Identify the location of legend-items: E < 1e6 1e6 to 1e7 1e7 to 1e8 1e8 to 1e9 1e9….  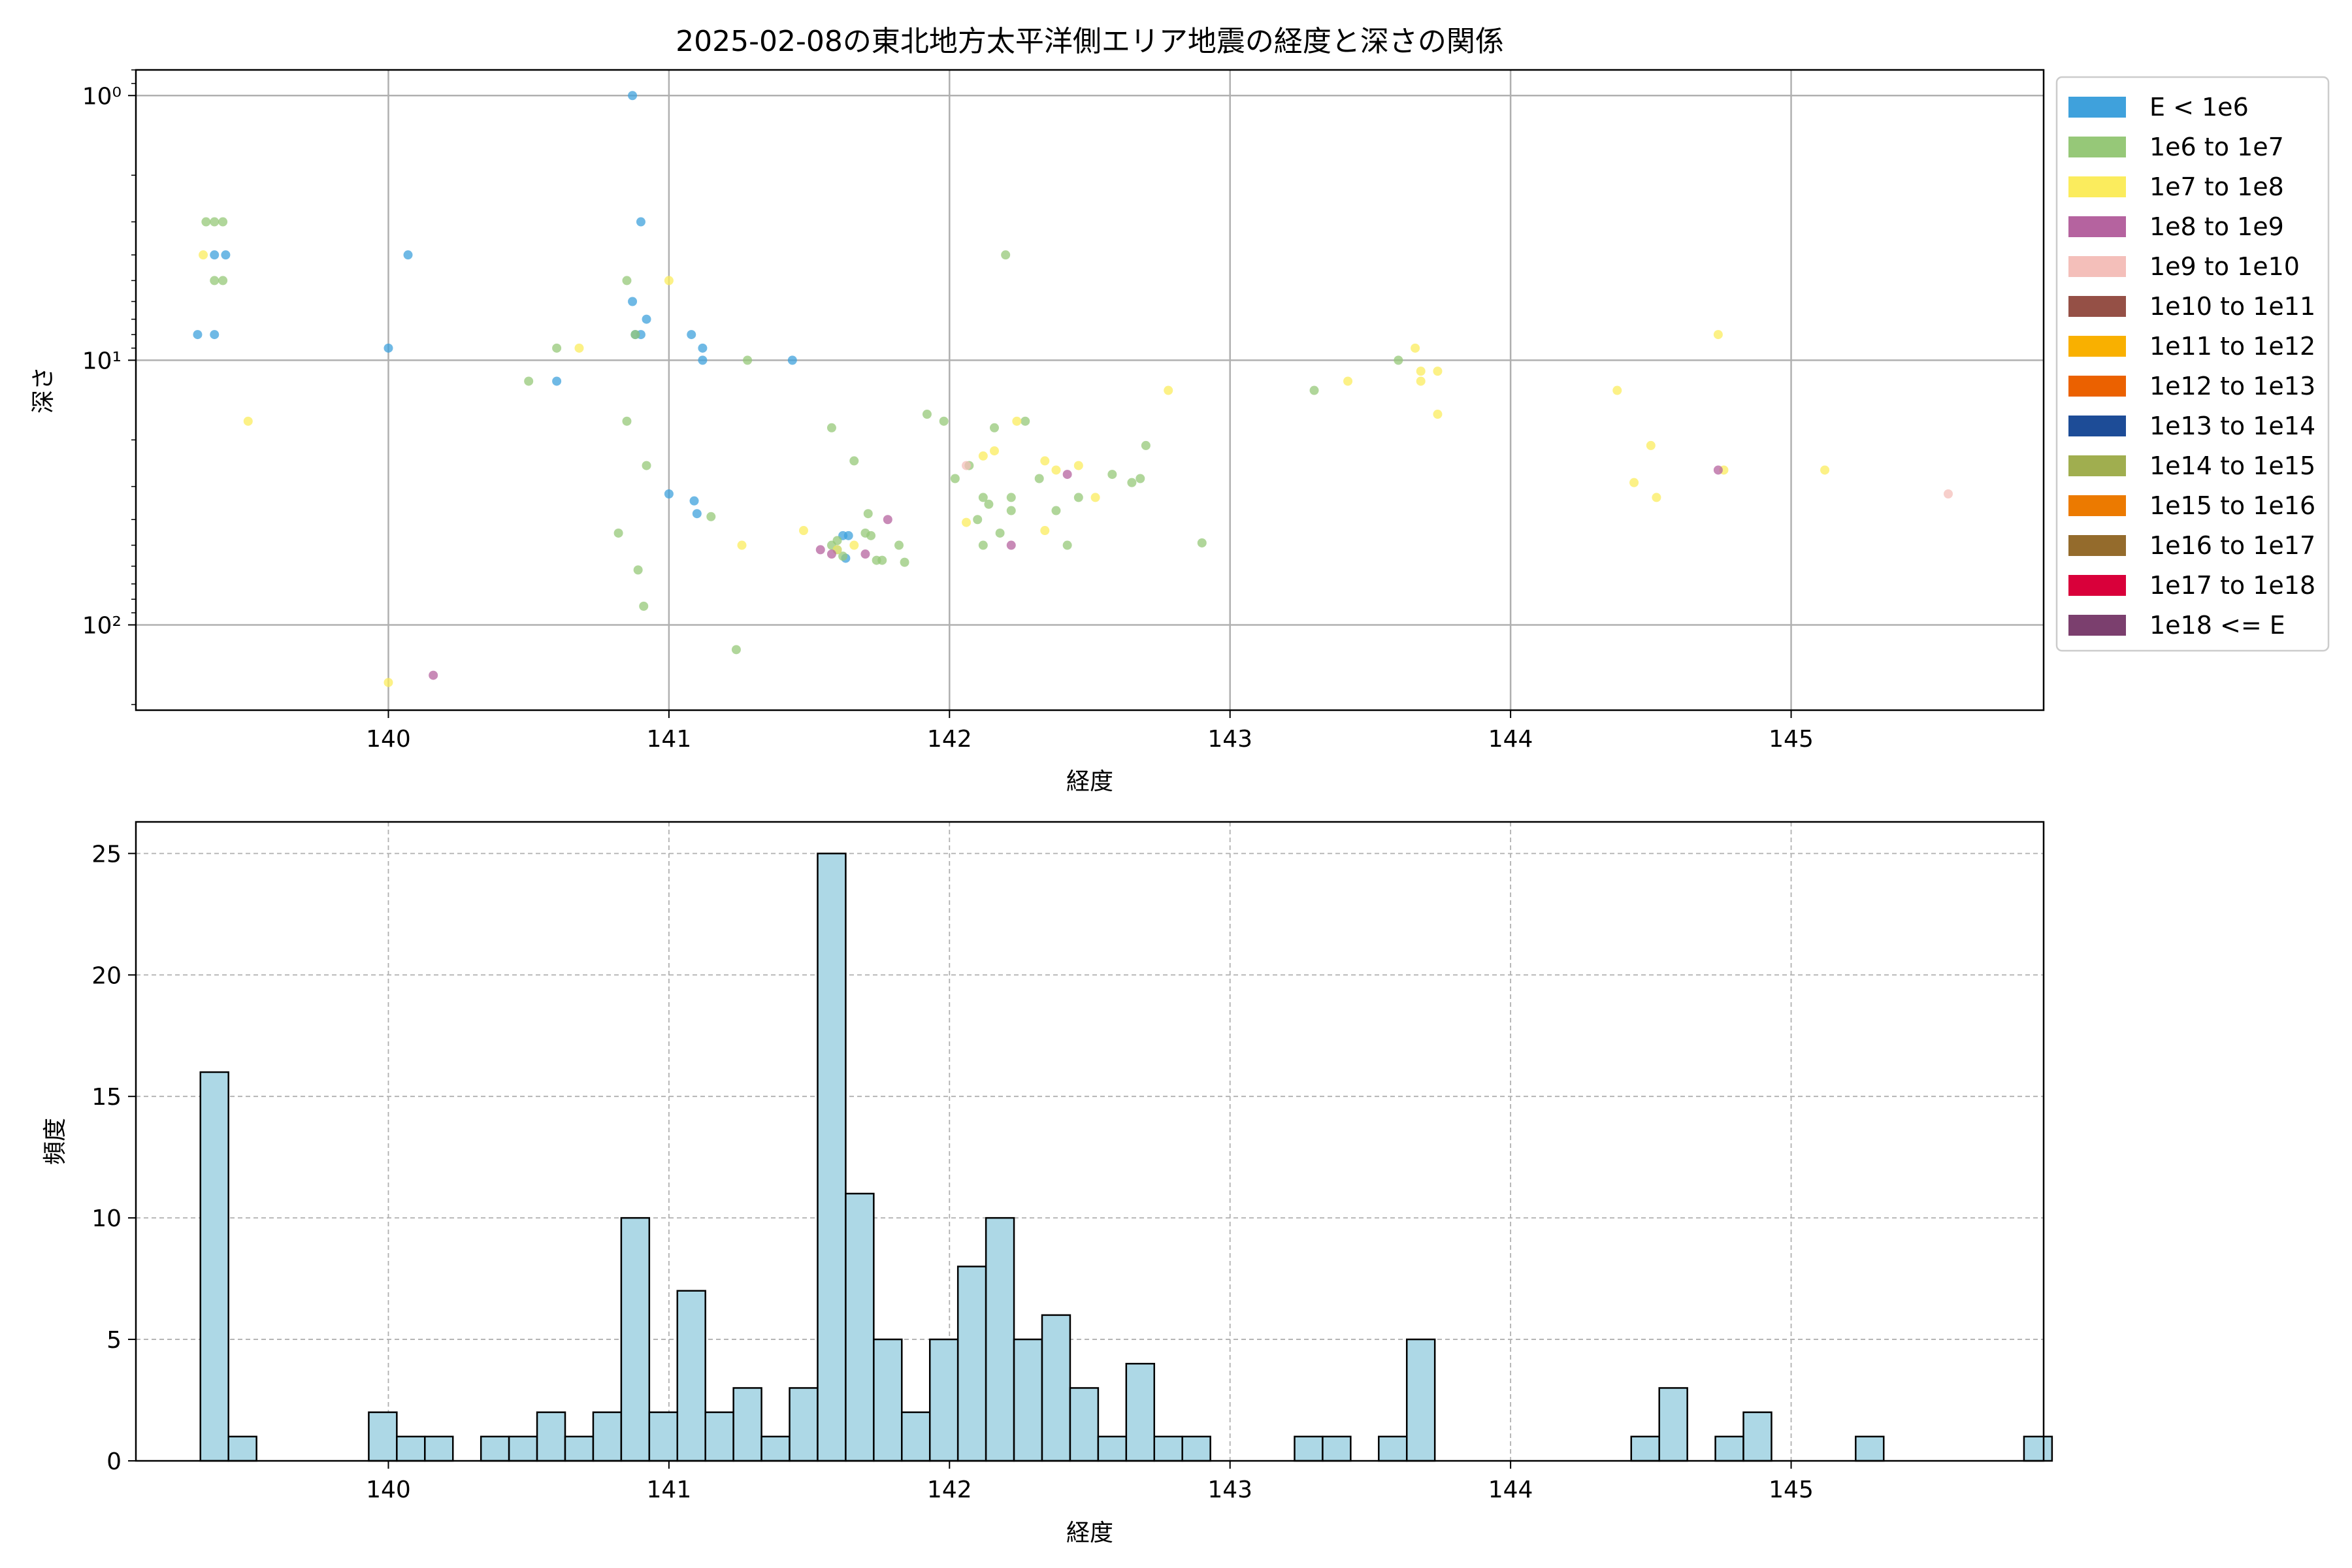
(2191, 366).